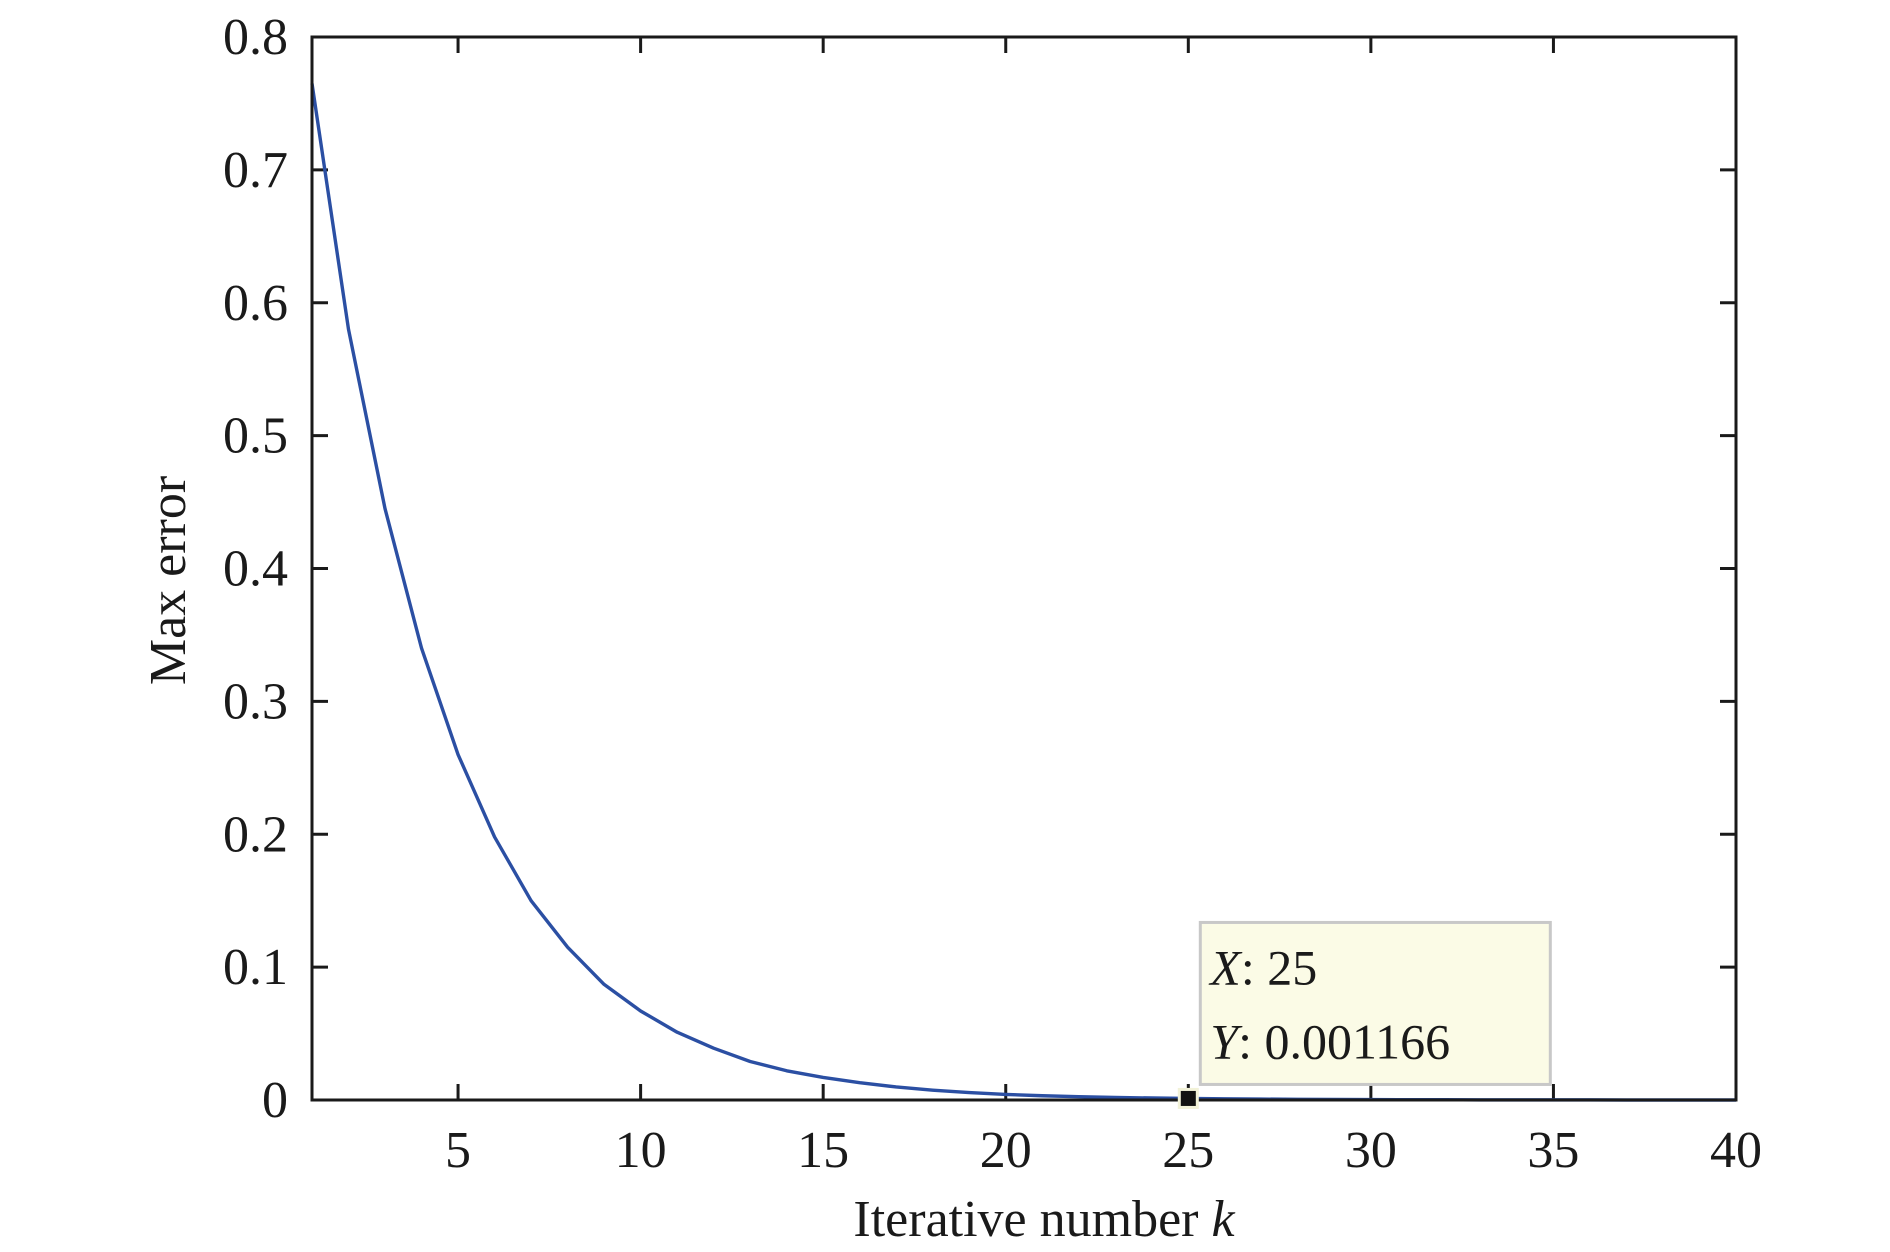  Describe the element at coordinates (255, 37) in the screenshot. I see `y-tick-label: 0.8` at that location.